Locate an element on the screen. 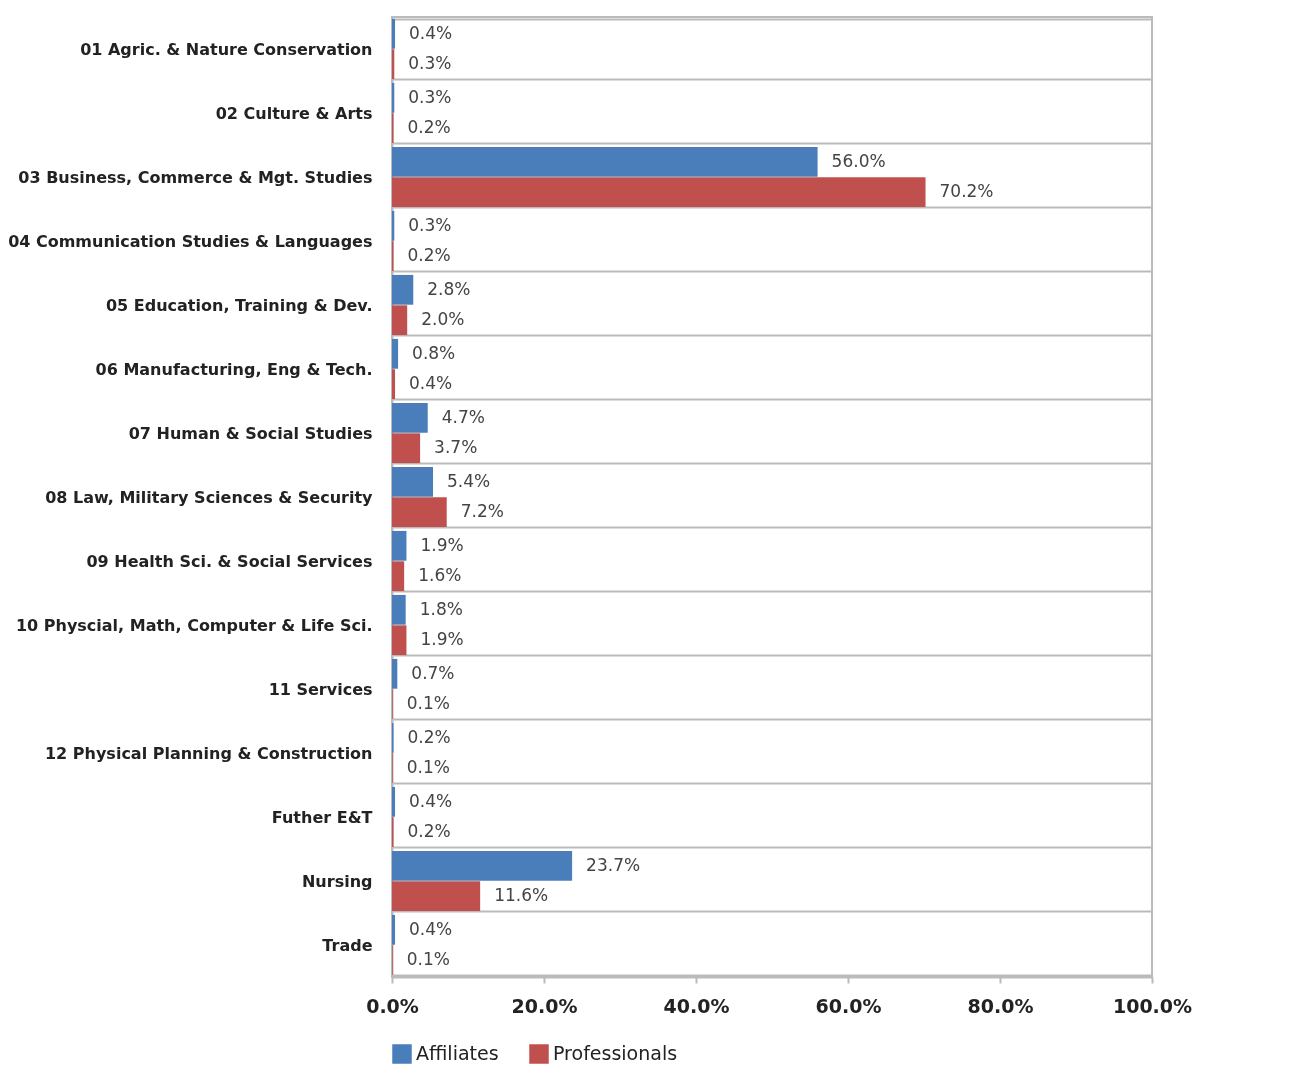 This screenshot has width=1307, height=1091. y-tick-label: 08 Law, Military Sciences & Security is located at coordinates (209, 497).